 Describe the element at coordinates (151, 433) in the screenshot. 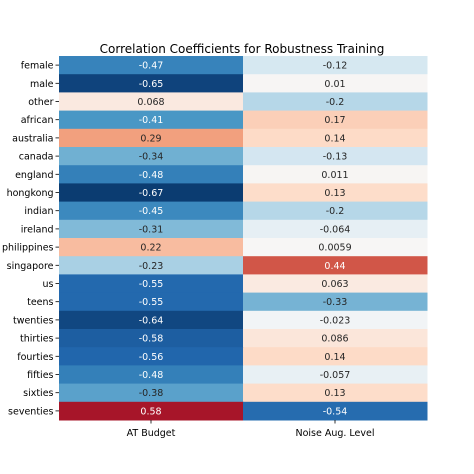

I see `column-label-0: AT Budget` at that location.